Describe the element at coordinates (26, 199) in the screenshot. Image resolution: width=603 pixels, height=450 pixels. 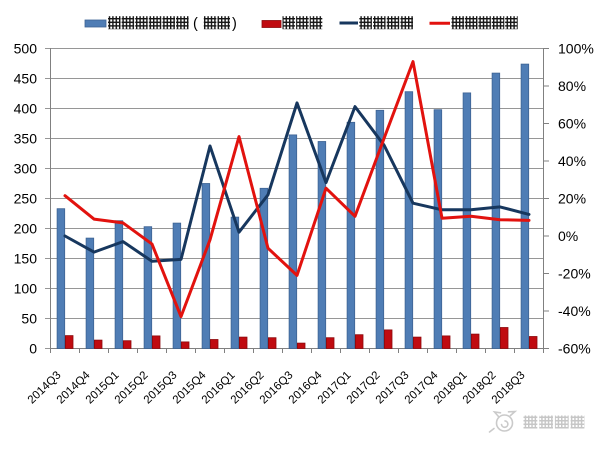
I see `svg-text: 250` at that location.